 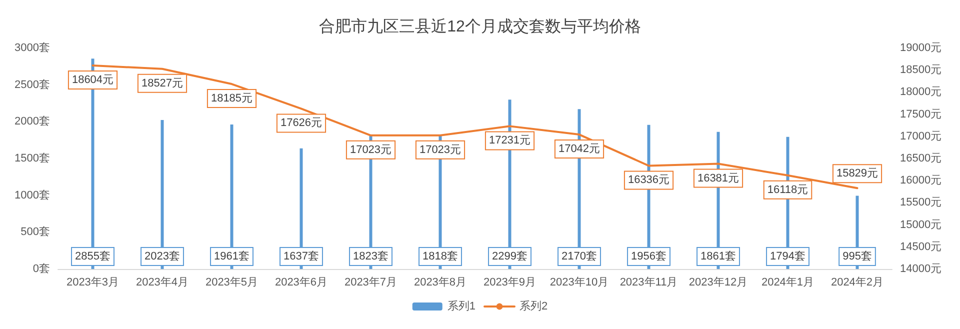 I want to click on y2-tick-label: 16000元, so click(x=921, y=180).